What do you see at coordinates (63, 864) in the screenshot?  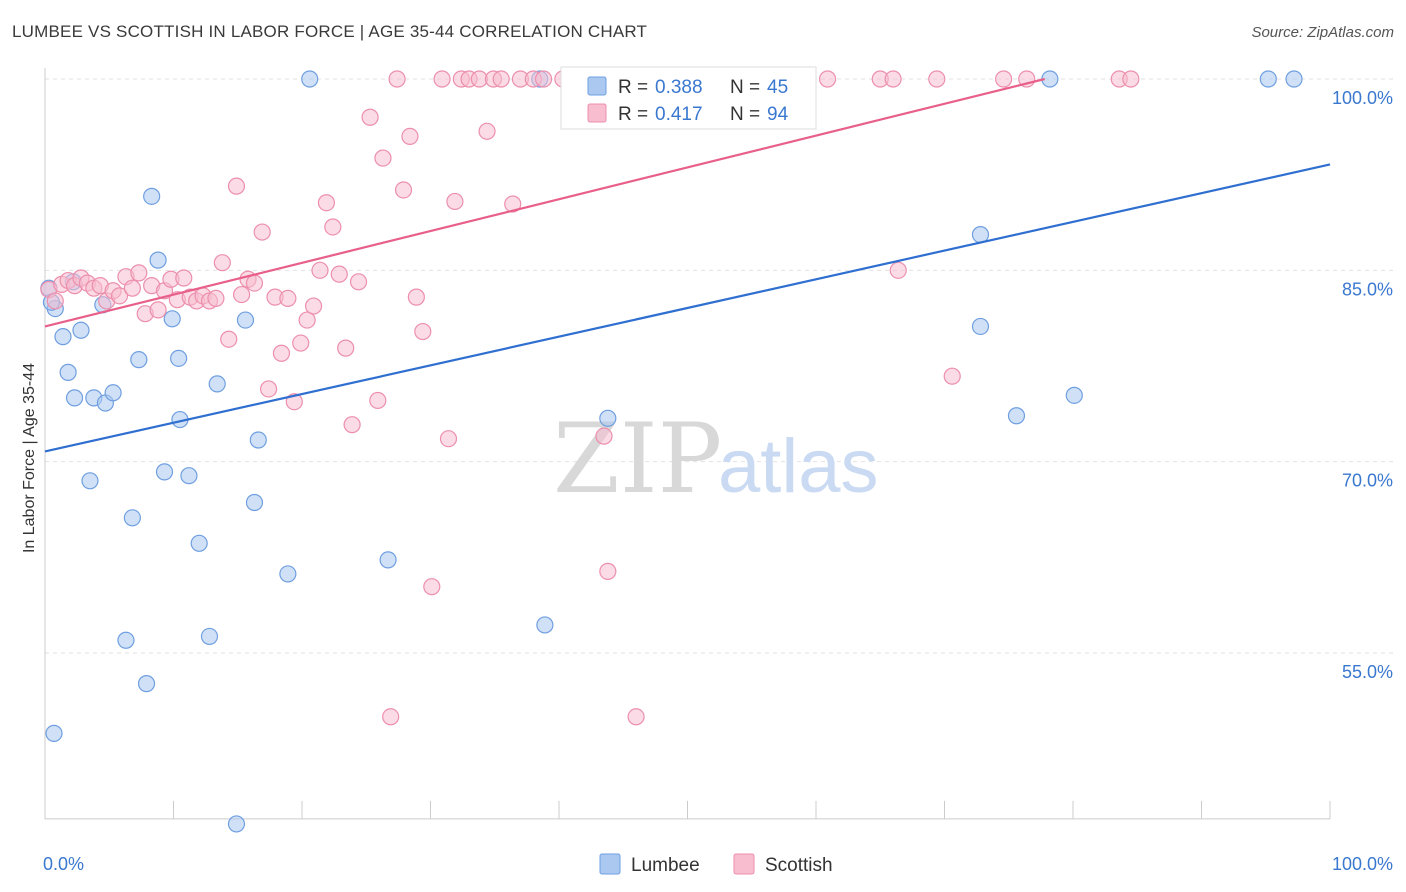 I see `x-tick-label: 0.0%` at bounding box center [63, 864].